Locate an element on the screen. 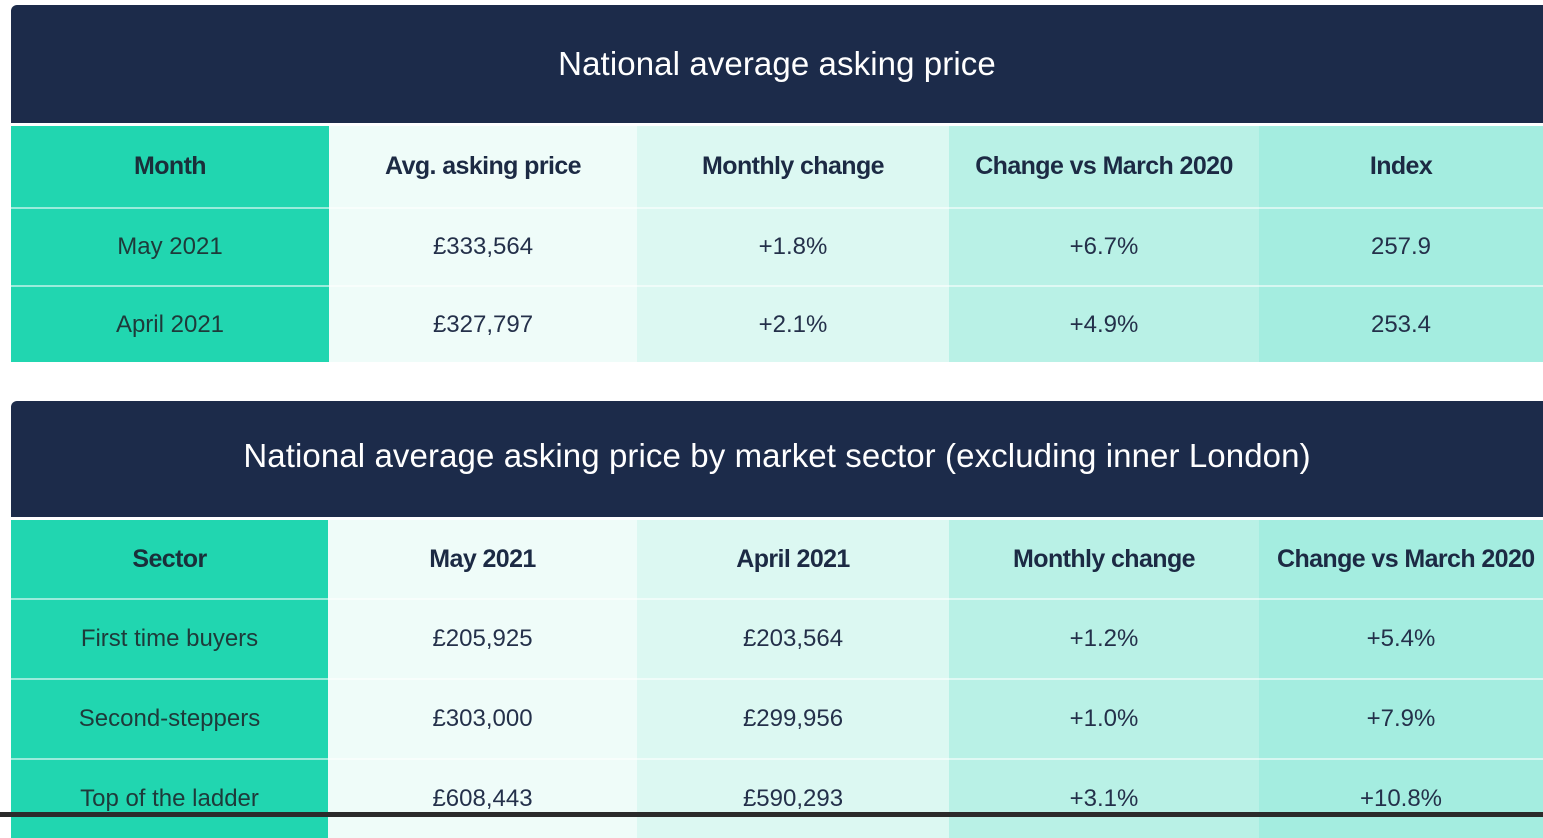  table-cell: +3.1% is located at coordinates (1104, 798).